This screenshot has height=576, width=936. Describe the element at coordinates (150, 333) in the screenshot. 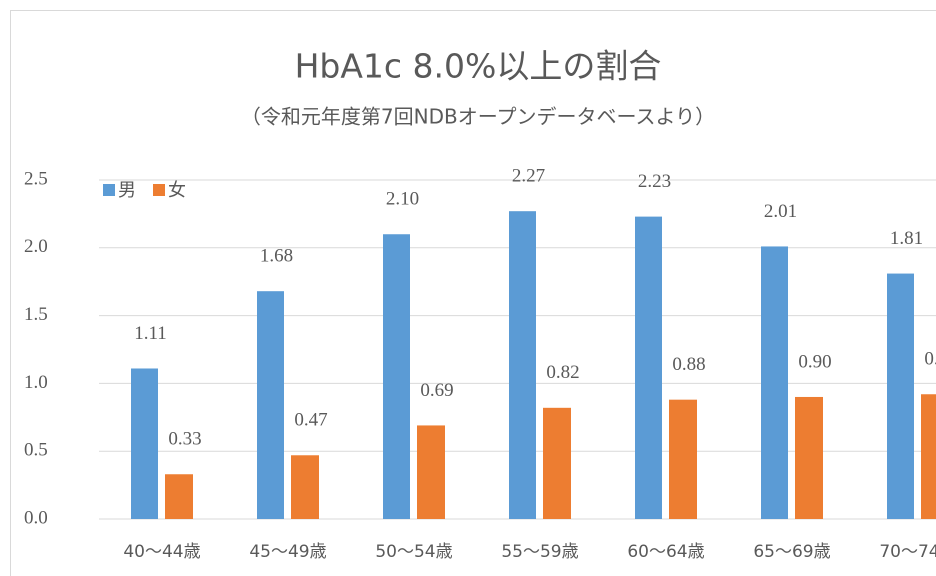

I see `data-label: 1.11` at that location.